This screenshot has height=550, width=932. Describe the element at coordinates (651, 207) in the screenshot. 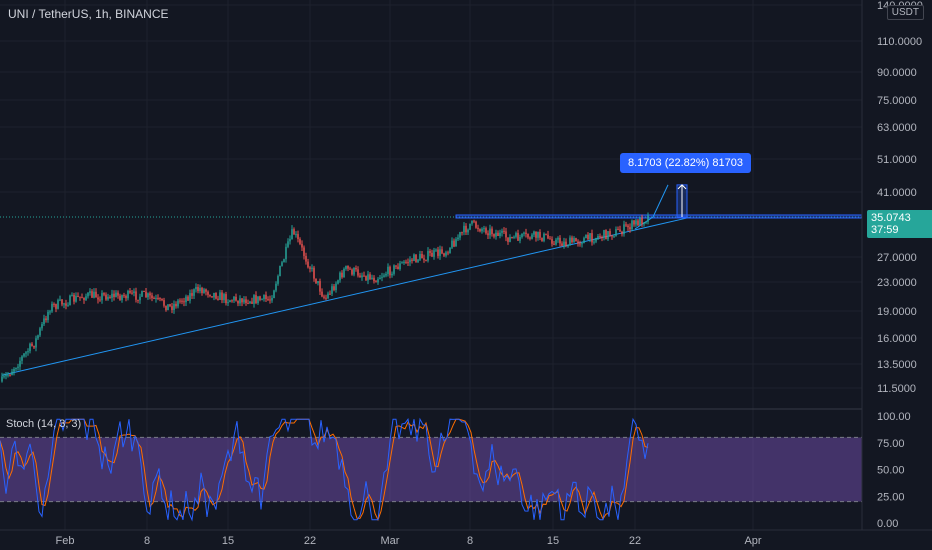

I see `projection-path` at that location.